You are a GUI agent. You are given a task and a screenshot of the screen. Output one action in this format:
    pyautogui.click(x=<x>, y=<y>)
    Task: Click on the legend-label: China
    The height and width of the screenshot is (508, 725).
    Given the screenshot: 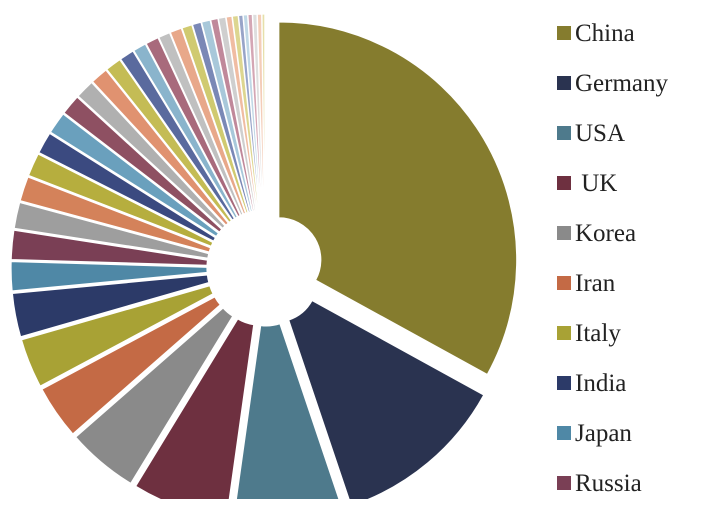 What is the action you would take?
    pyautogui.click(x=605, y=33)
    